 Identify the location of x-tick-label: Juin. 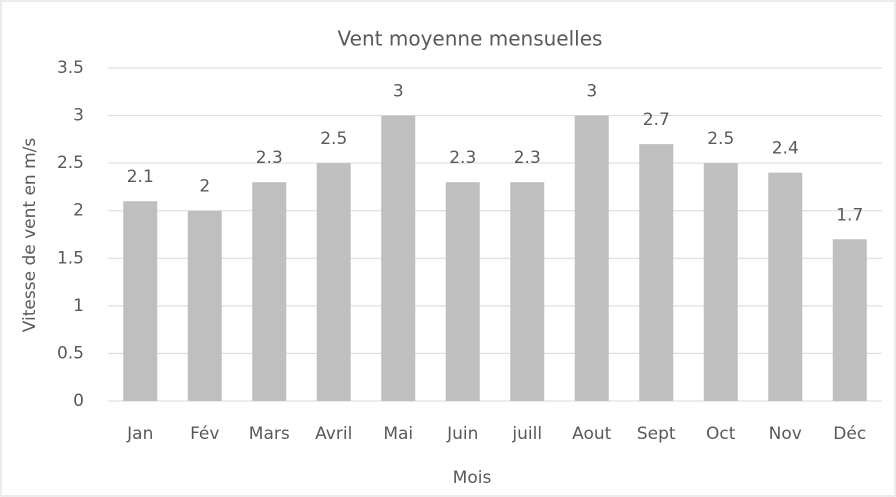
(462, 434).